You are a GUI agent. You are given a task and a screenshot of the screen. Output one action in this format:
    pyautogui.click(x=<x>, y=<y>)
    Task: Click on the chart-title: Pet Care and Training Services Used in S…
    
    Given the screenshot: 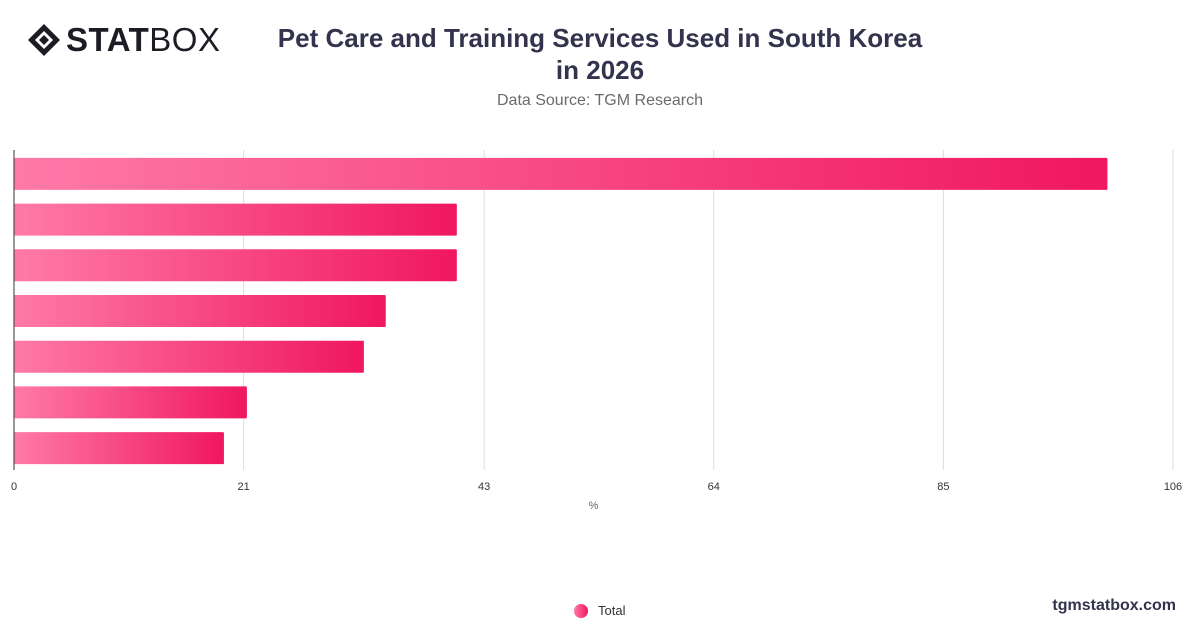 What is the action you would take?
    pyautogui.click(x=600, y=54)
    